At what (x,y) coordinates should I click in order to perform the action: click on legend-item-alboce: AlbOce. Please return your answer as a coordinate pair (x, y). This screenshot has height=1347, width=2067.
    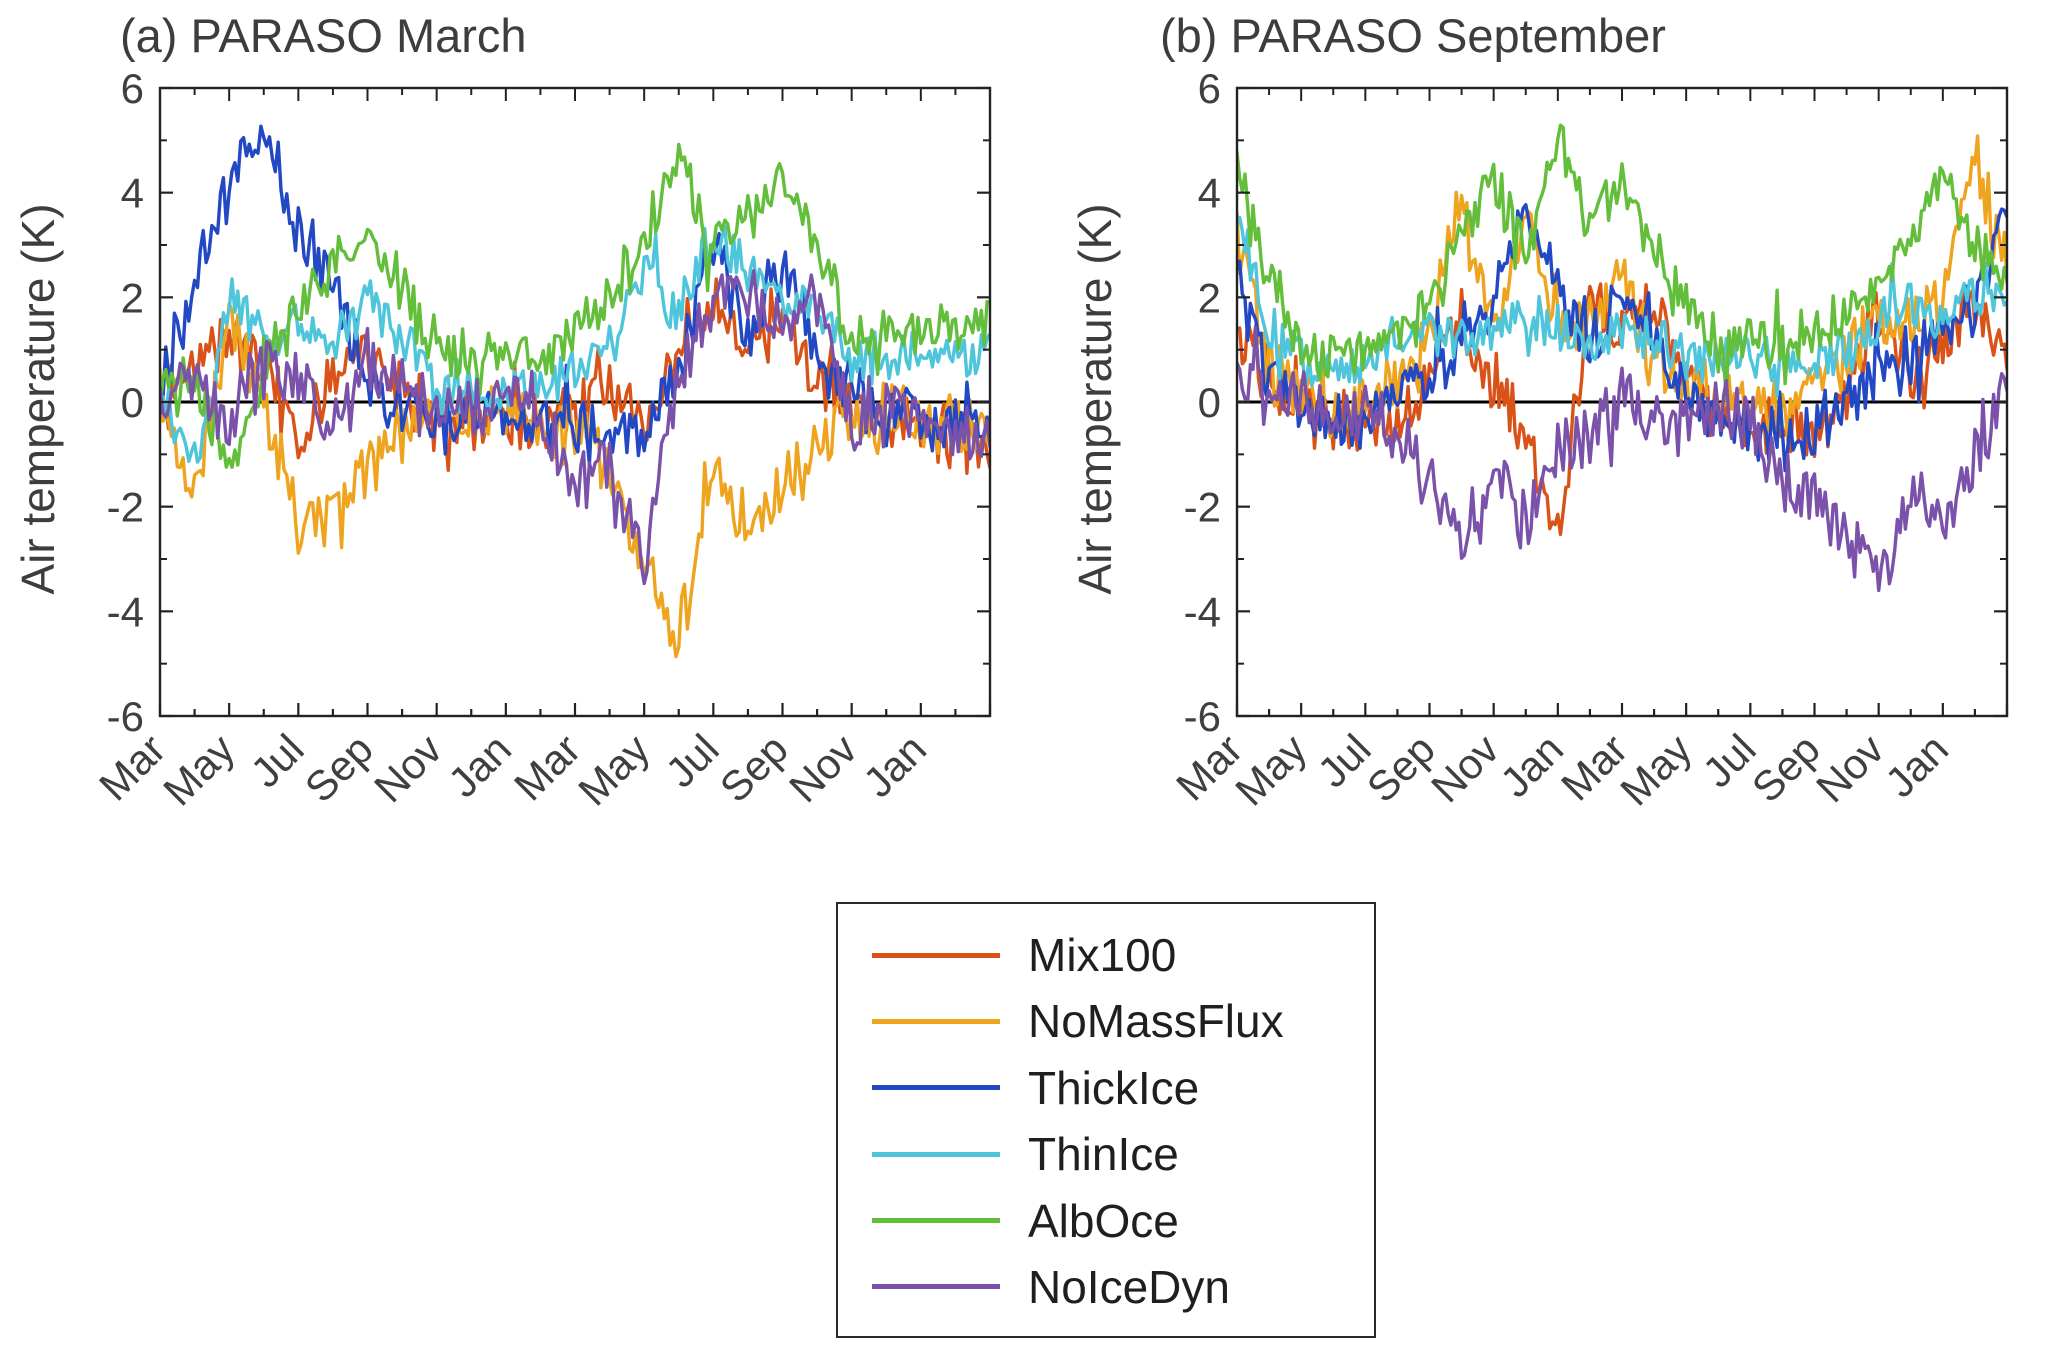
    Looking at the image, I should click on (1118, 1221).